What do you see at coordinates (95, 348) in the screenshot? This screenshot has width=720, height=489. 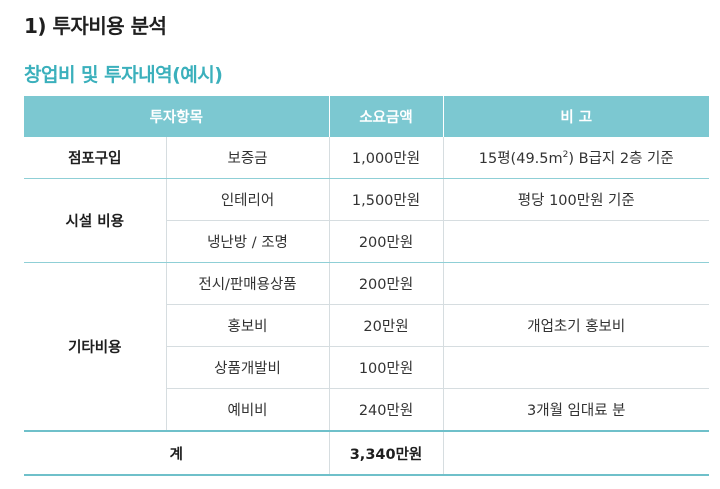 I see `category-cell: 기타비용` at bounding box center [95, 348].